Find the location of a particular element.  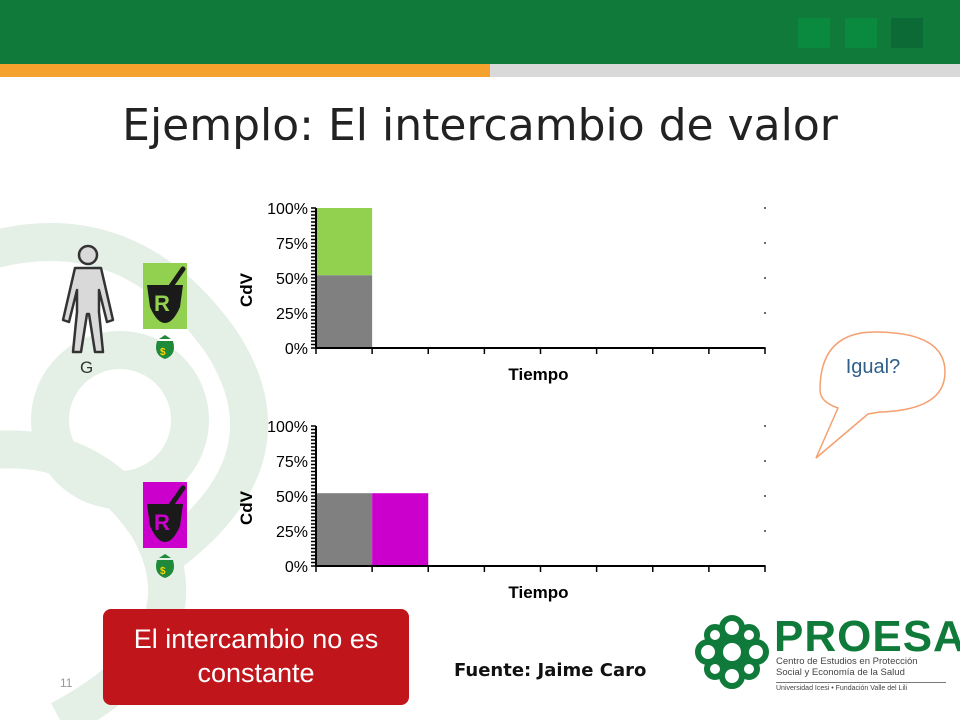

source-credit: Fuente: Jaime Caro is located at coordinates (550, 670).